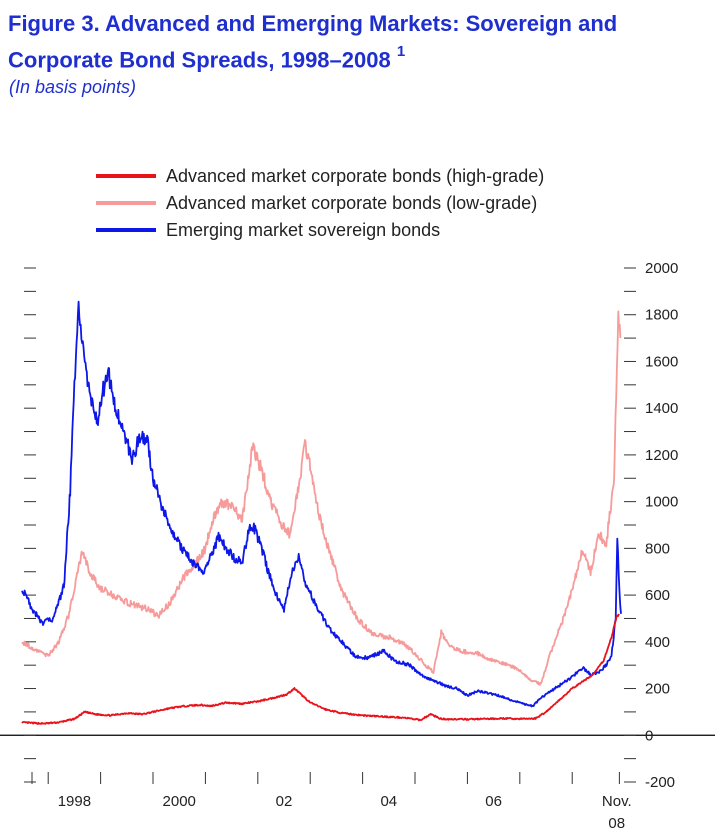  Describe the element at coordinates (657, 595) in the screenshot. I see `y-tick-label: 600` at that location.